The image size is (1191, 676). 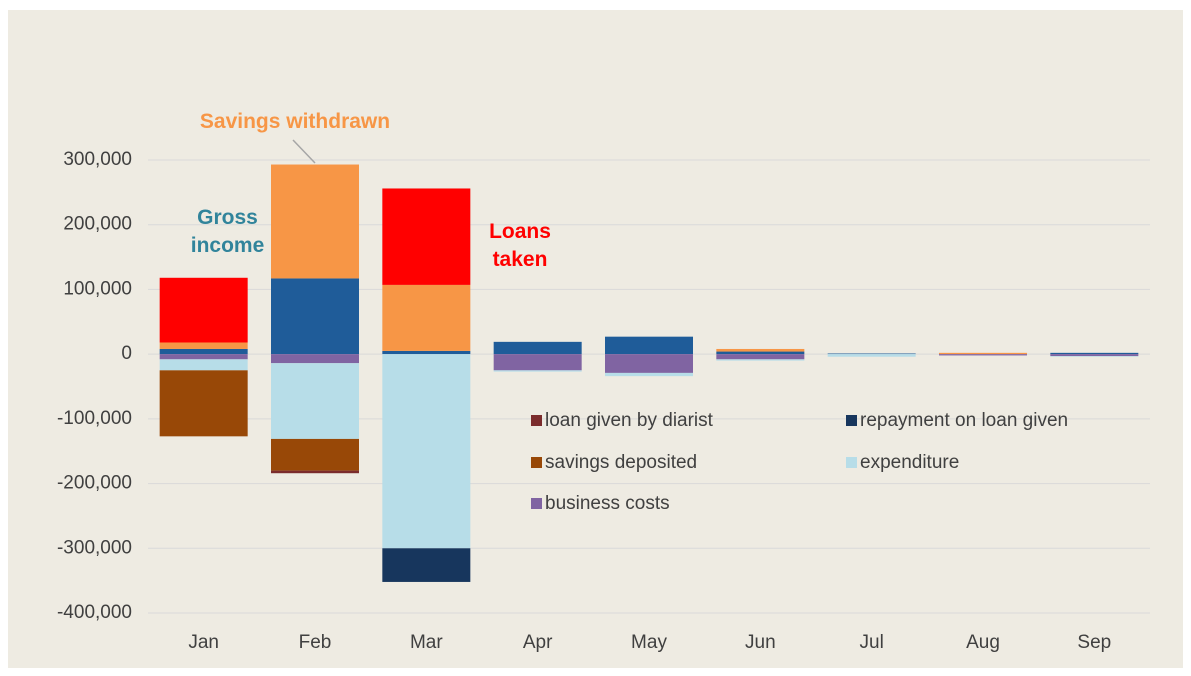 What do you see at coordinates (538, 642) in the screenshot?
I see `x-tick-label: Apr` at bounding box center [538, 642].